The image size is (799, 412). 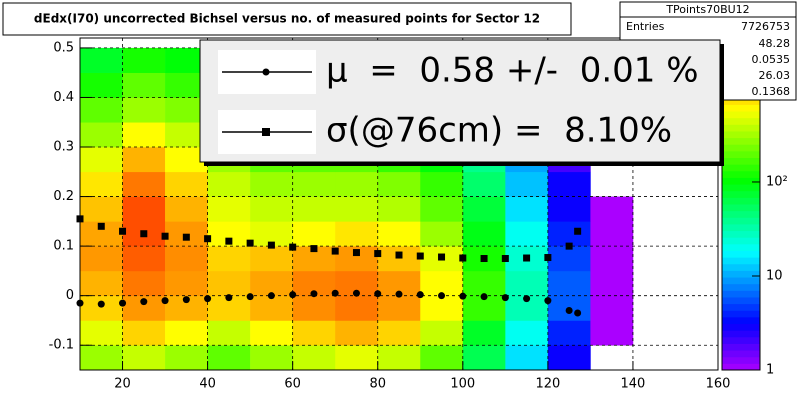 What do you see at coordinates (707, 9) in the screenshot?
I see `stats-title: TPoints70BU12` at bounding box center [707, 9].